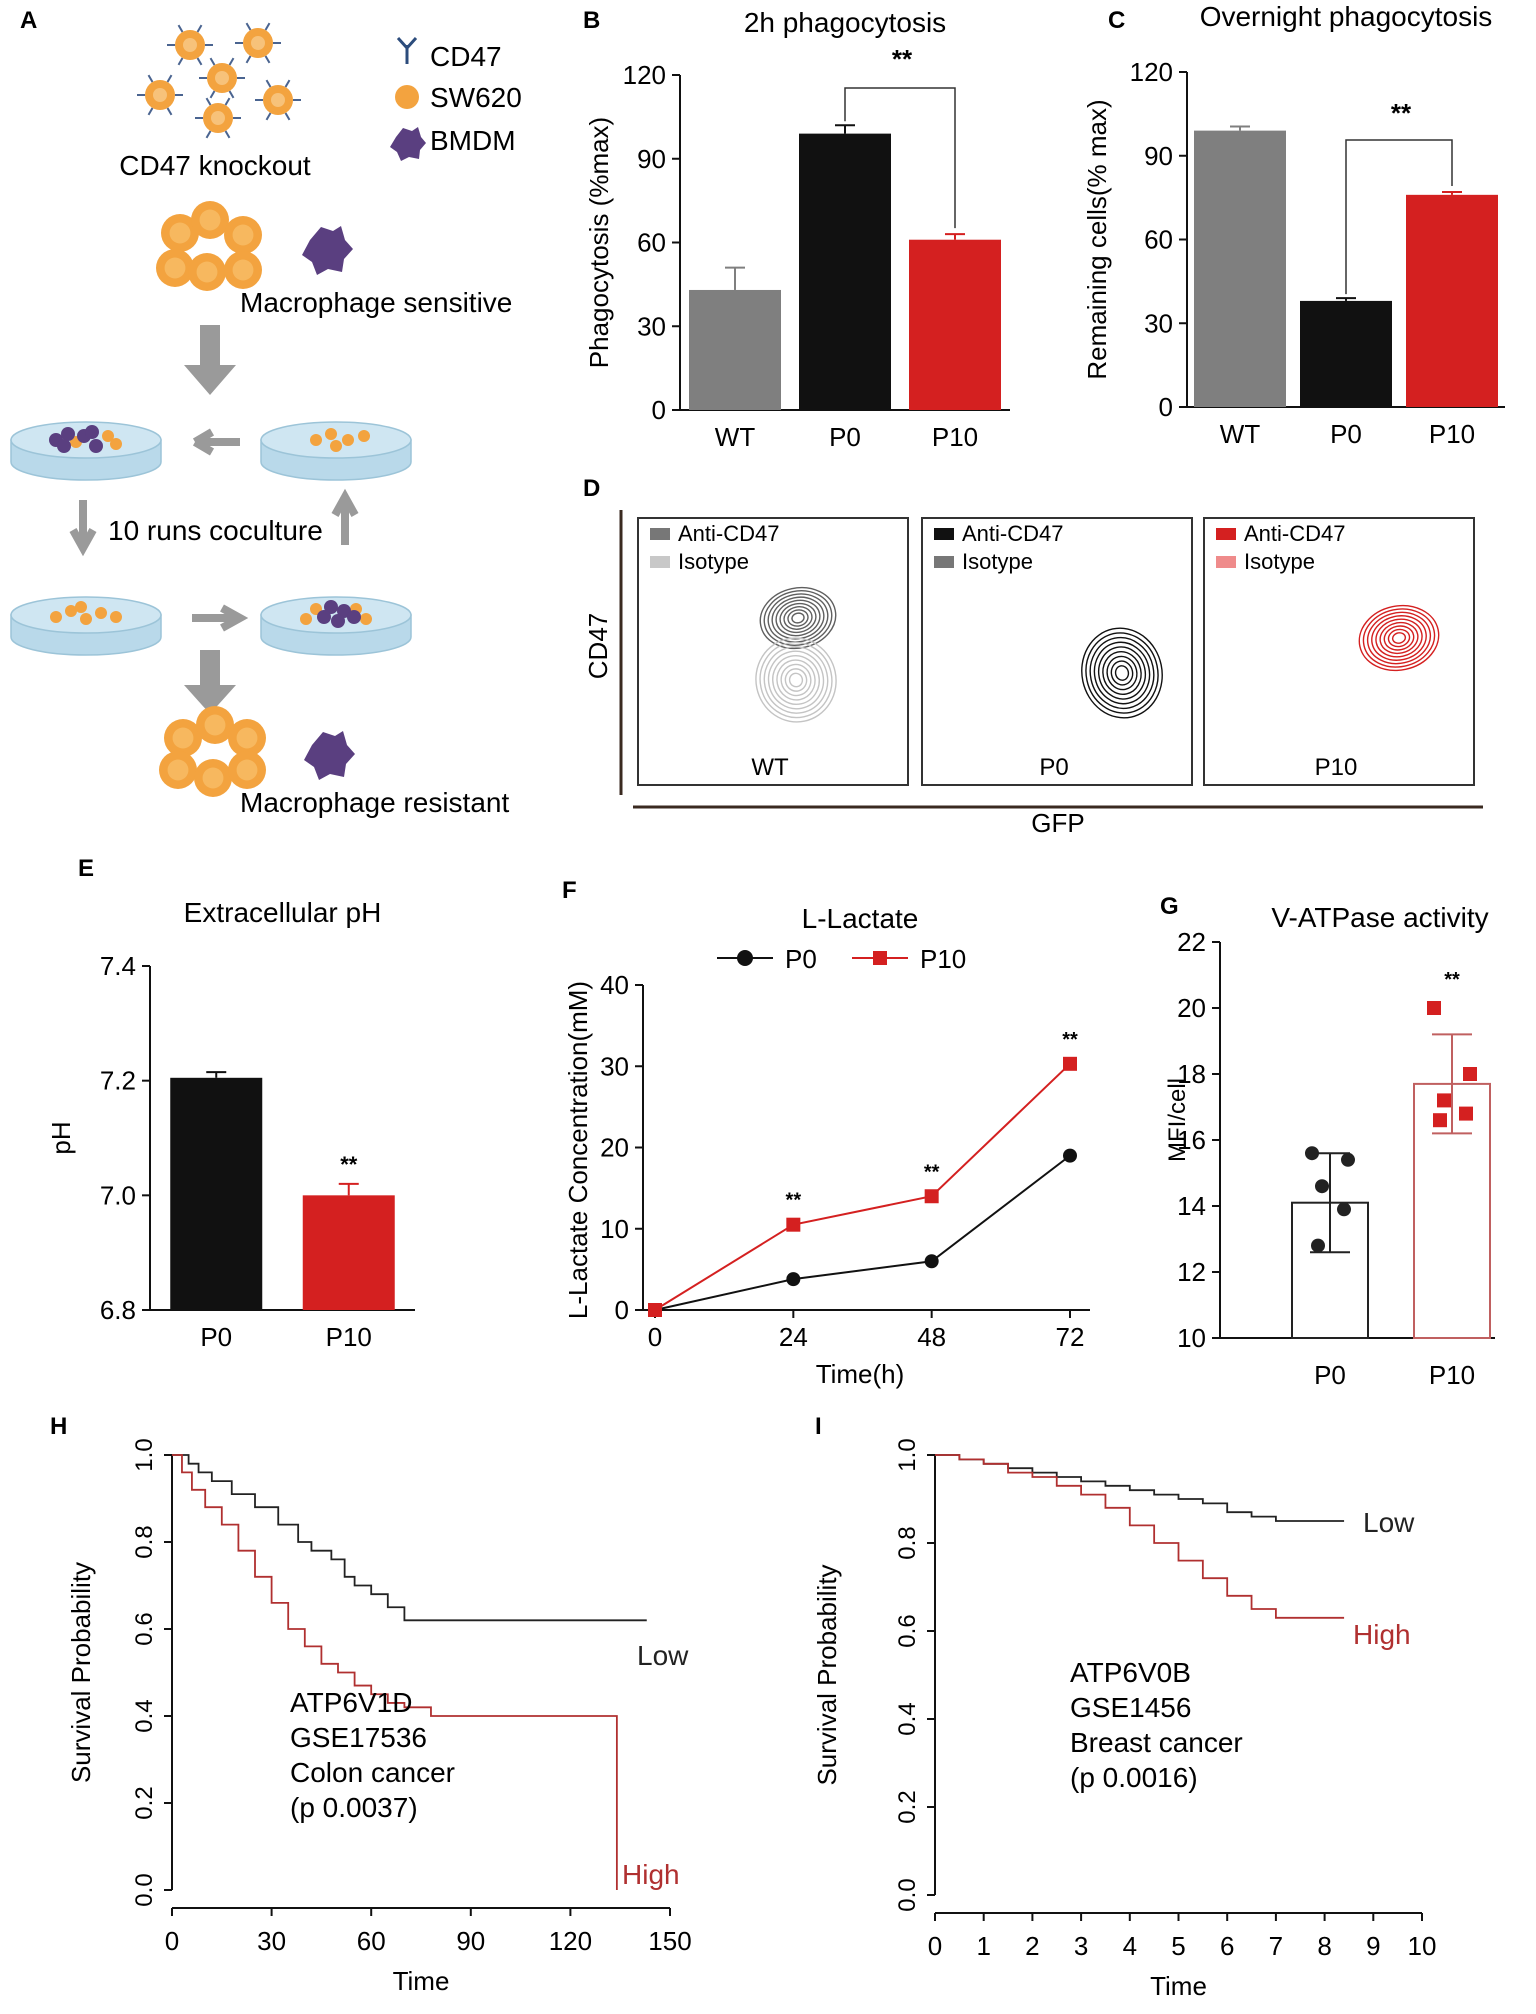 The width and height of the screenshot is (1536, 2014). What do you see at coordinates (144, 1541) in the screenshot?
I see `y-tick-label: 0.8` at bounding box center [144, 1541].